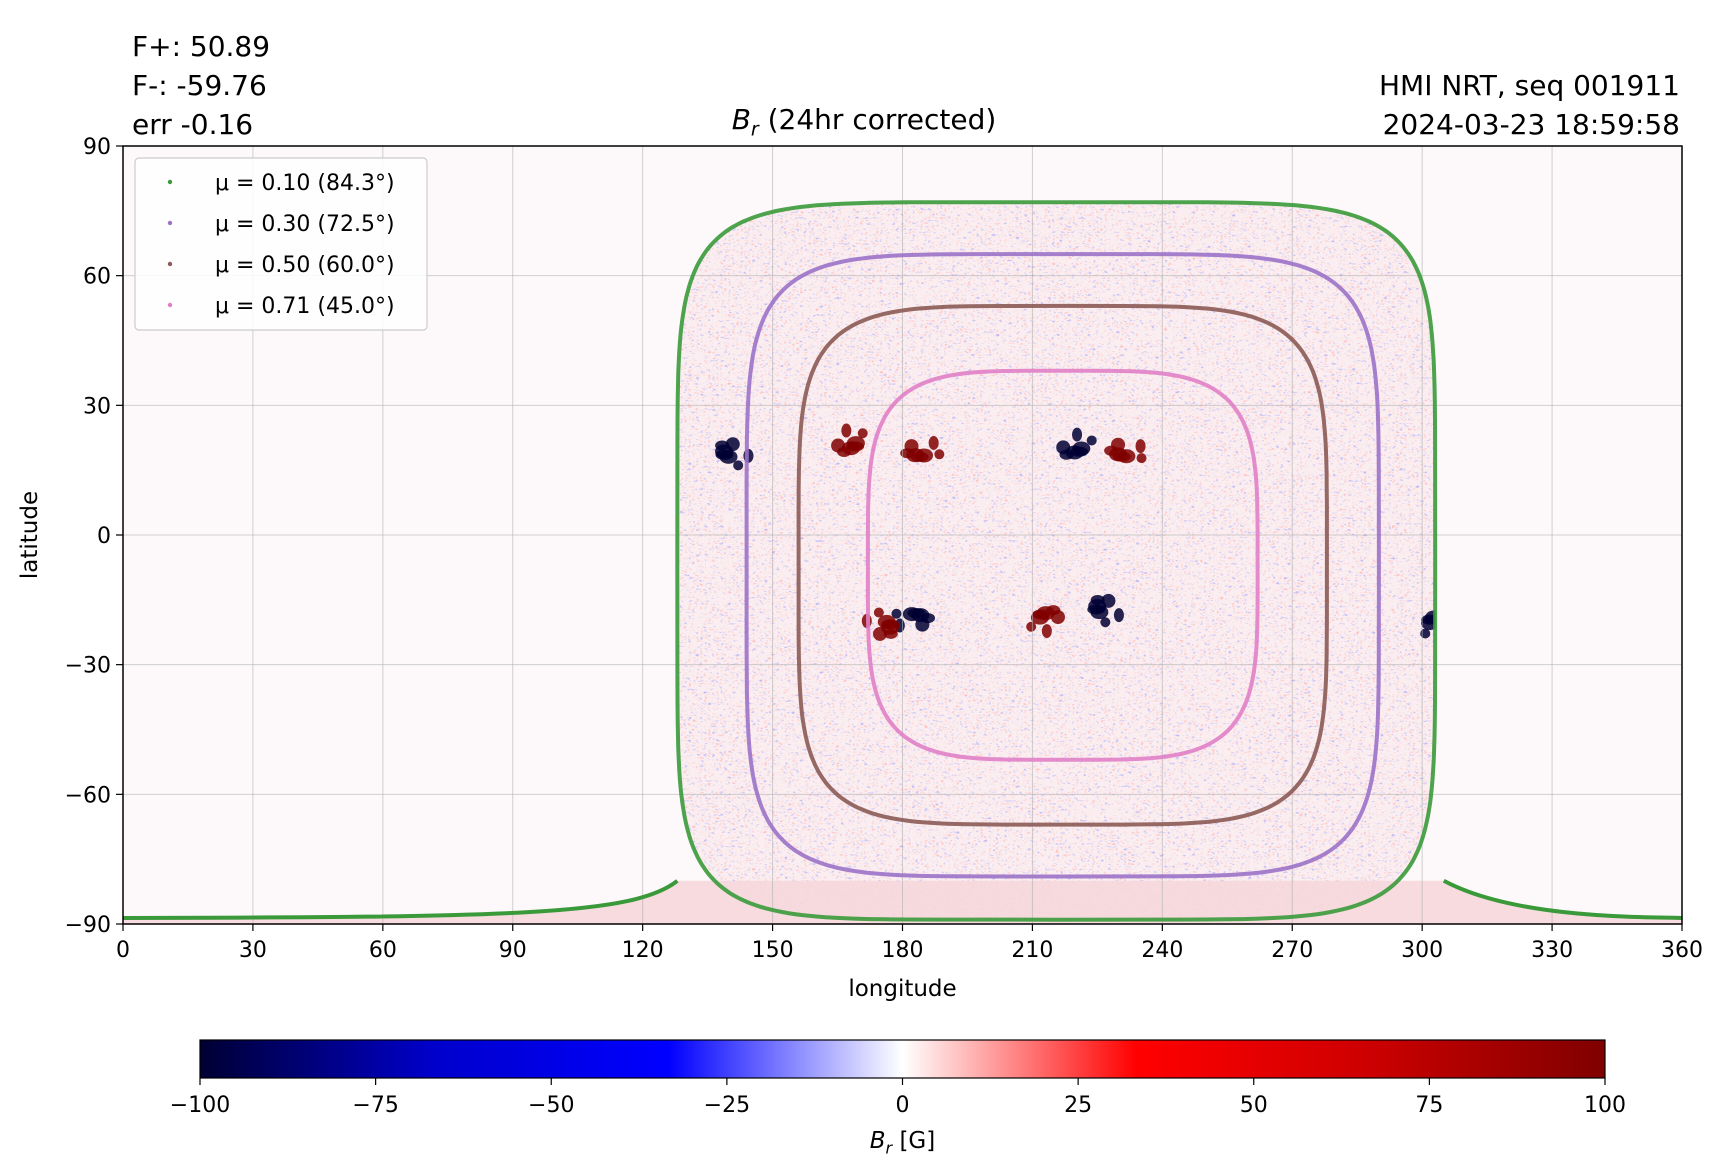 Image resolution: width=1728 pixels, height=1158 pixels. Describe the element at coordinates (882, 119) in the screenshot. I see `title-suffix: (24hr corrected)` at that location.